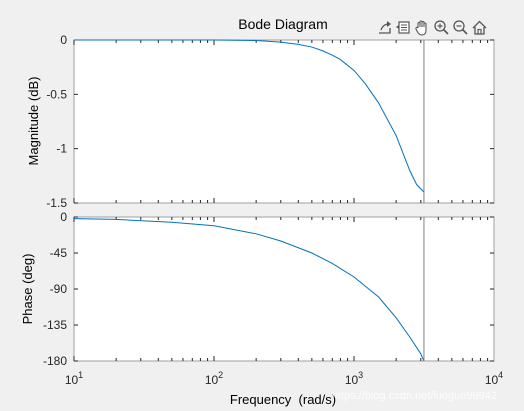 This screenshot has width=524, height=411. I want to click on xtick-label-exponent: 2, so click(220, 375).